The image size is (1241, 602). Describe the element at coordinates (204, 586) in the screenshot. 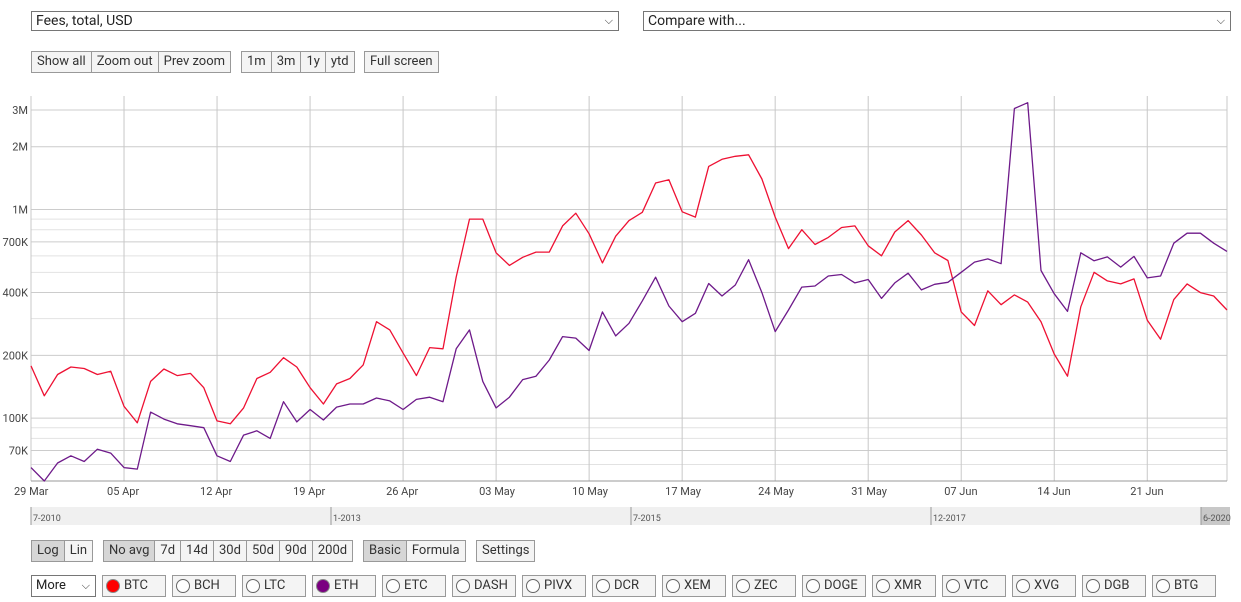

I see `coin-toggle-bch: BCH` at that location.